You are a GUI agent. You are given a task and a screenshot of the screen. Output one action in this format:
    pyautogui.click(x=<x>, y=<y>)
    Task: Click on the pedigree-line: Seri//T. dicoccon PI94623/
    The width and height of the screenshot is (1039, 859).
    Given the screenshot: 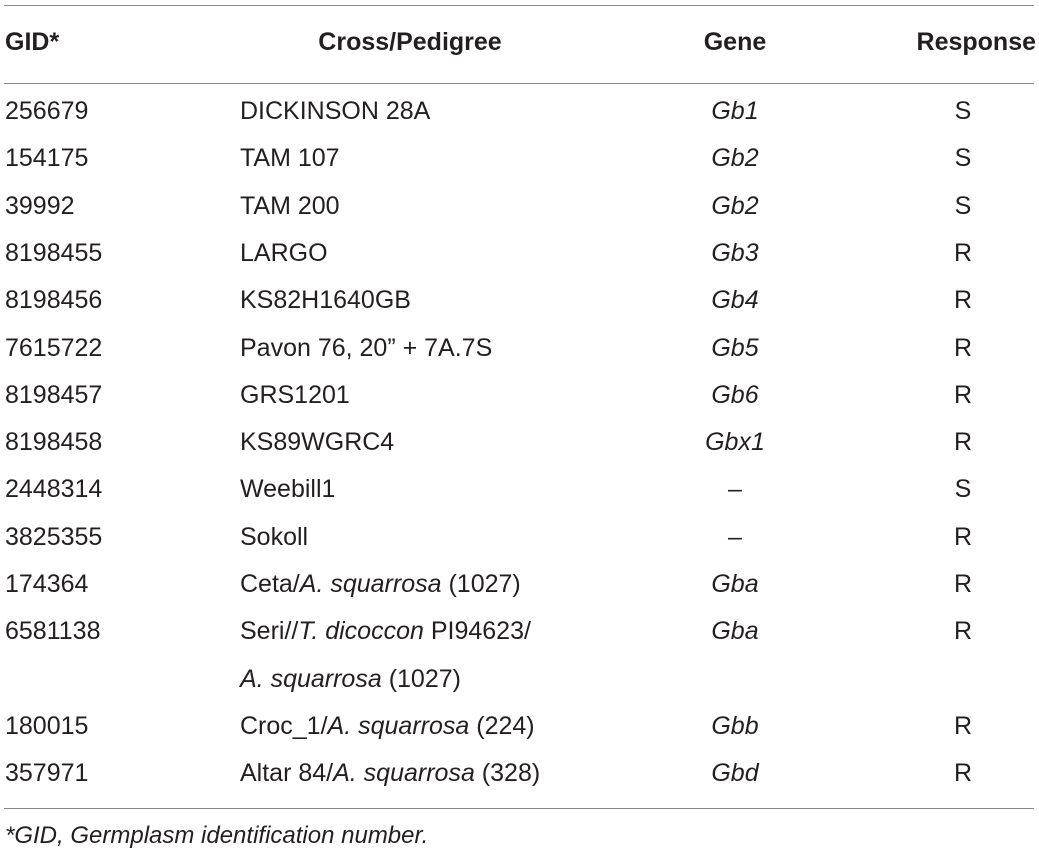 What is the action you would take?
    pyautogui.click(x=385, y=631)
    